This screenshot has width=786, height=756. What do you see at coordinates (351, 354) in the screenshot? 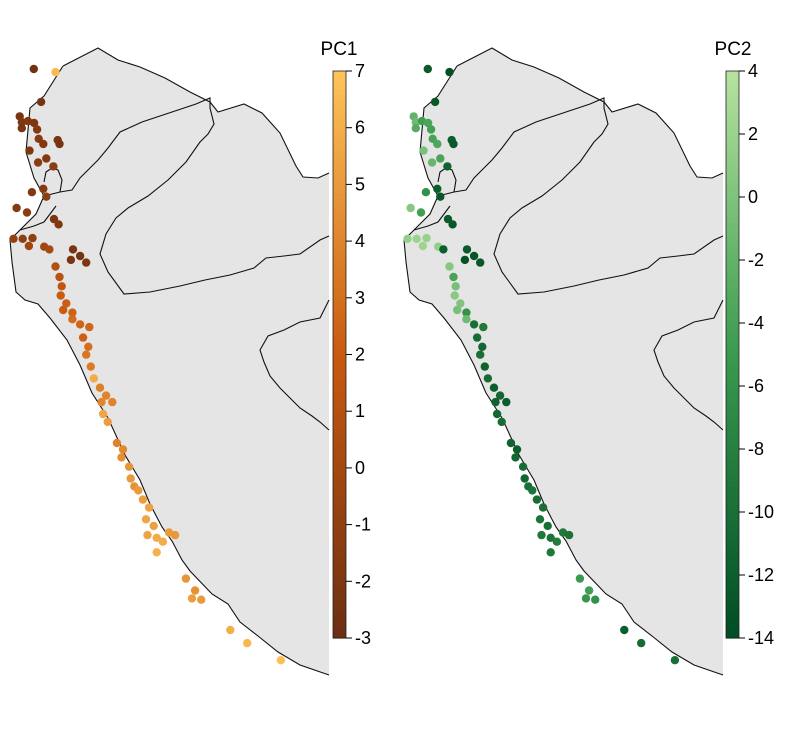
I see `pc1-colorbar: 7 6 5 4 3 2 1 0 -1 -2 -3` at bounding box center [351, 354].